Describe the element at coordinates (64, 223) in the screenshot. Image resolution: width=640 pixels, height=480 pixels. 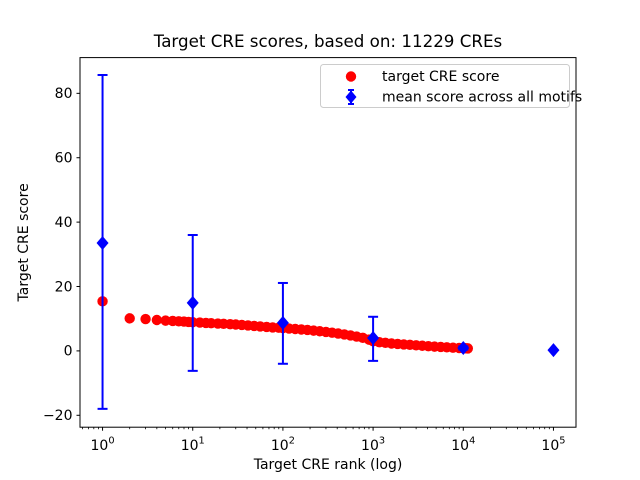
I see `y-tick-label: 40` at that location.